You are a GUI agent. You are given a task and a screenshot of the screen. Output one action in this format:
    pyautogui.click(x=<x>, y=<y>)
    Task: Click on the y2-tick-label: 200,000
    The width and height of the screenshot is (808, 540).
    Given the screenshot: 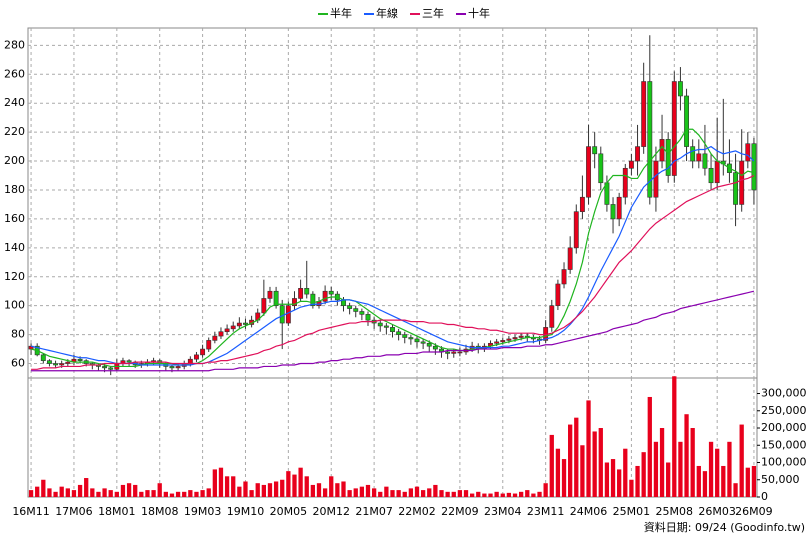 What is the action you would take?
    pyautogui.click(x=784, y=427)
    